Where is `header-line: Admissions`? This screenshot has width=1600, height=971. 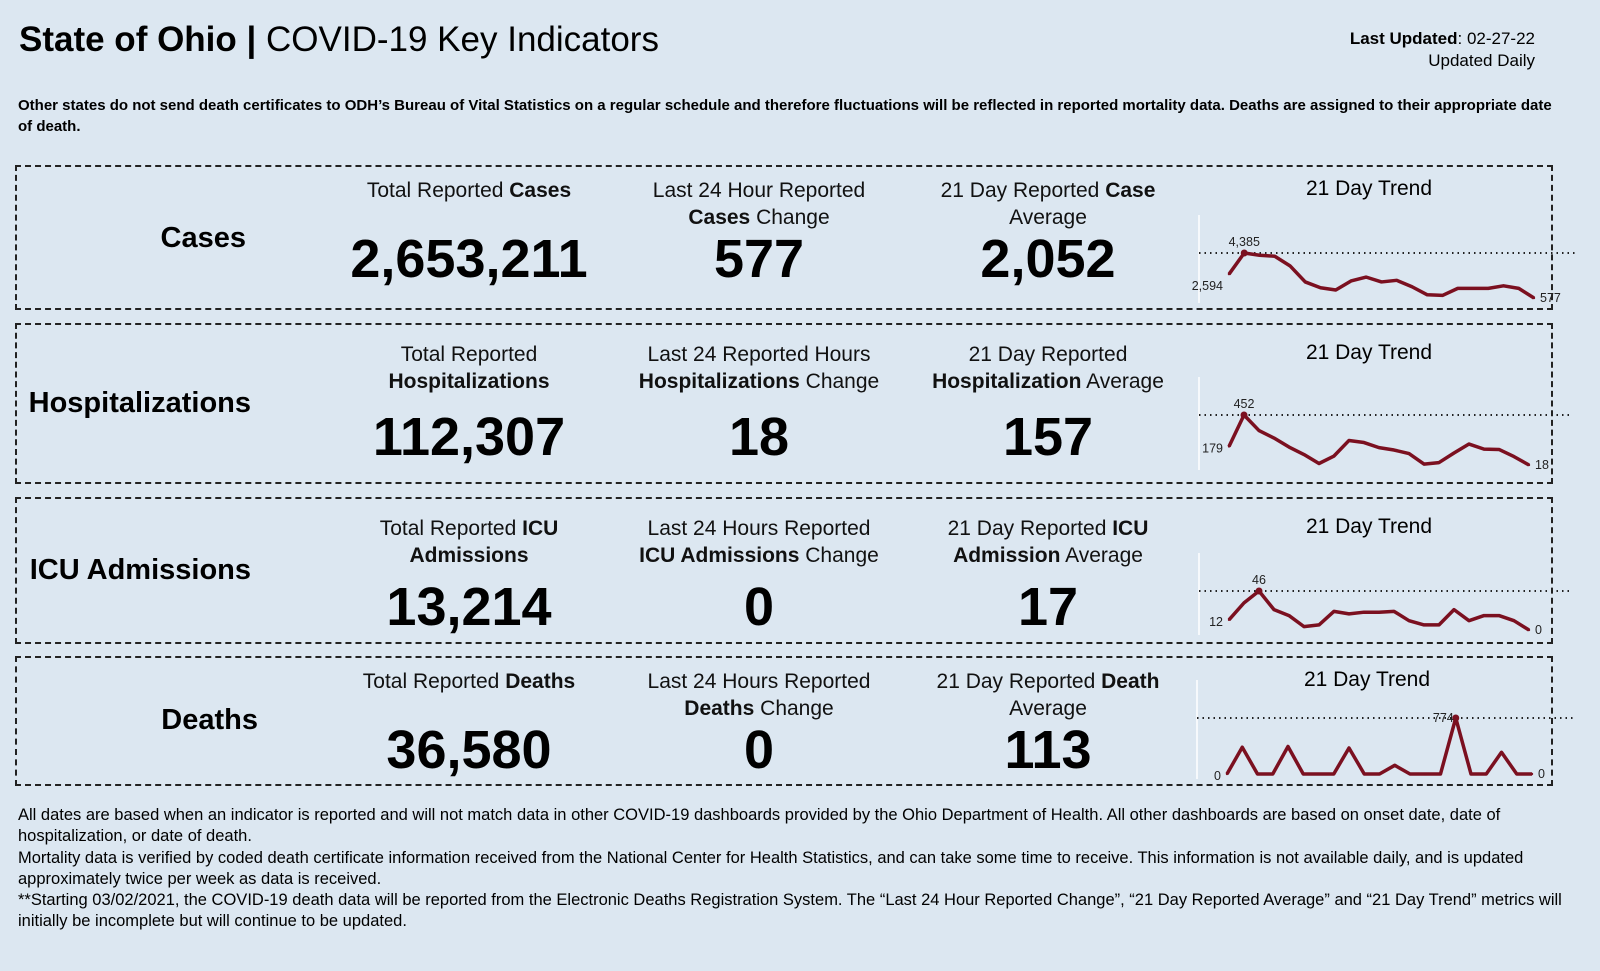
header-line: Admissions is located at coordinates (469, 555).